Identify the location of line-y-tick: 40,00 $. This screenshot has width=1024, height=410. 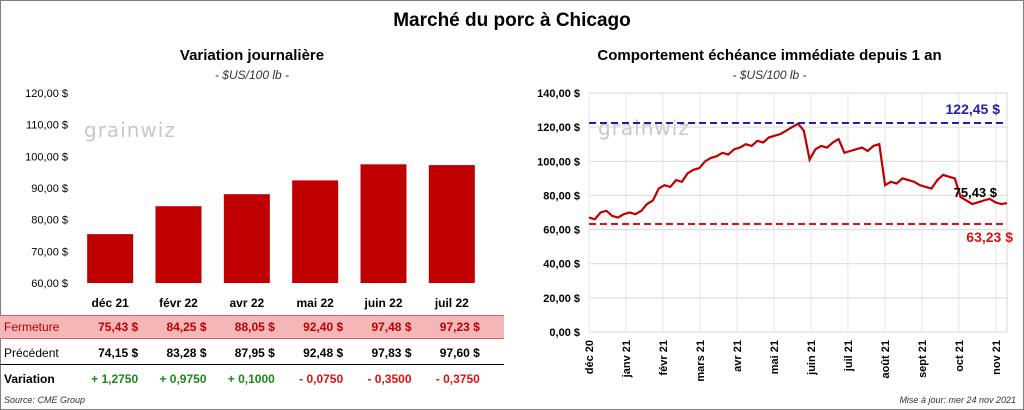
(561, 265).